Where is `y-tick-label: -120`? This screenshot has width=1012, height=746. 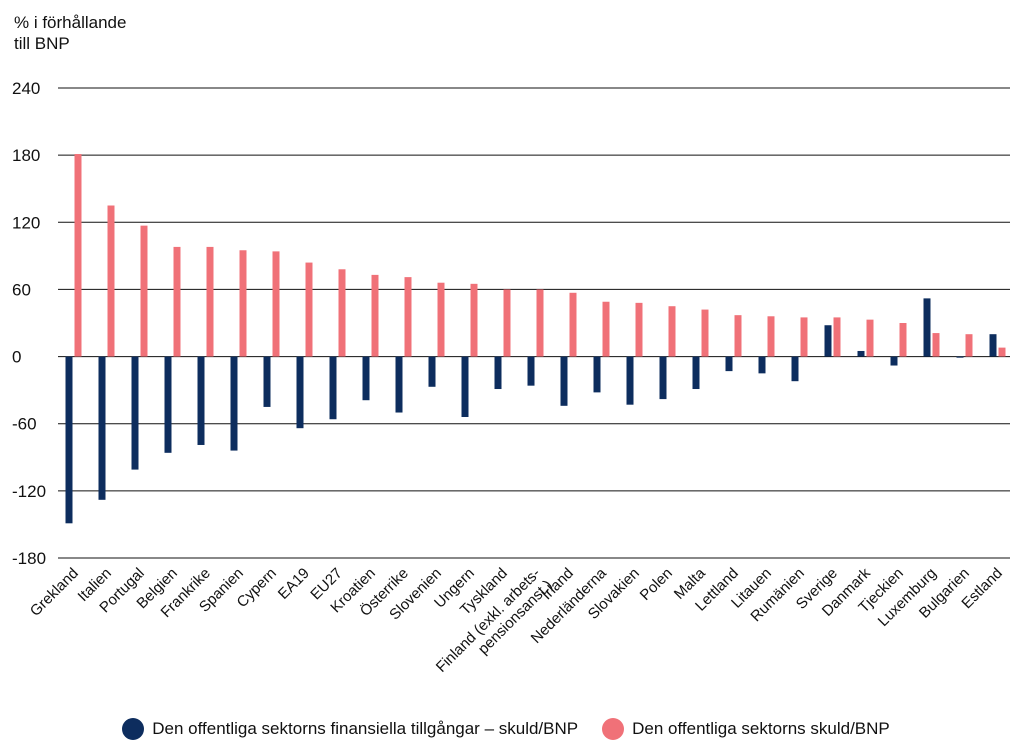
y-tick-label: -120 is located at coordinates (29, 491).